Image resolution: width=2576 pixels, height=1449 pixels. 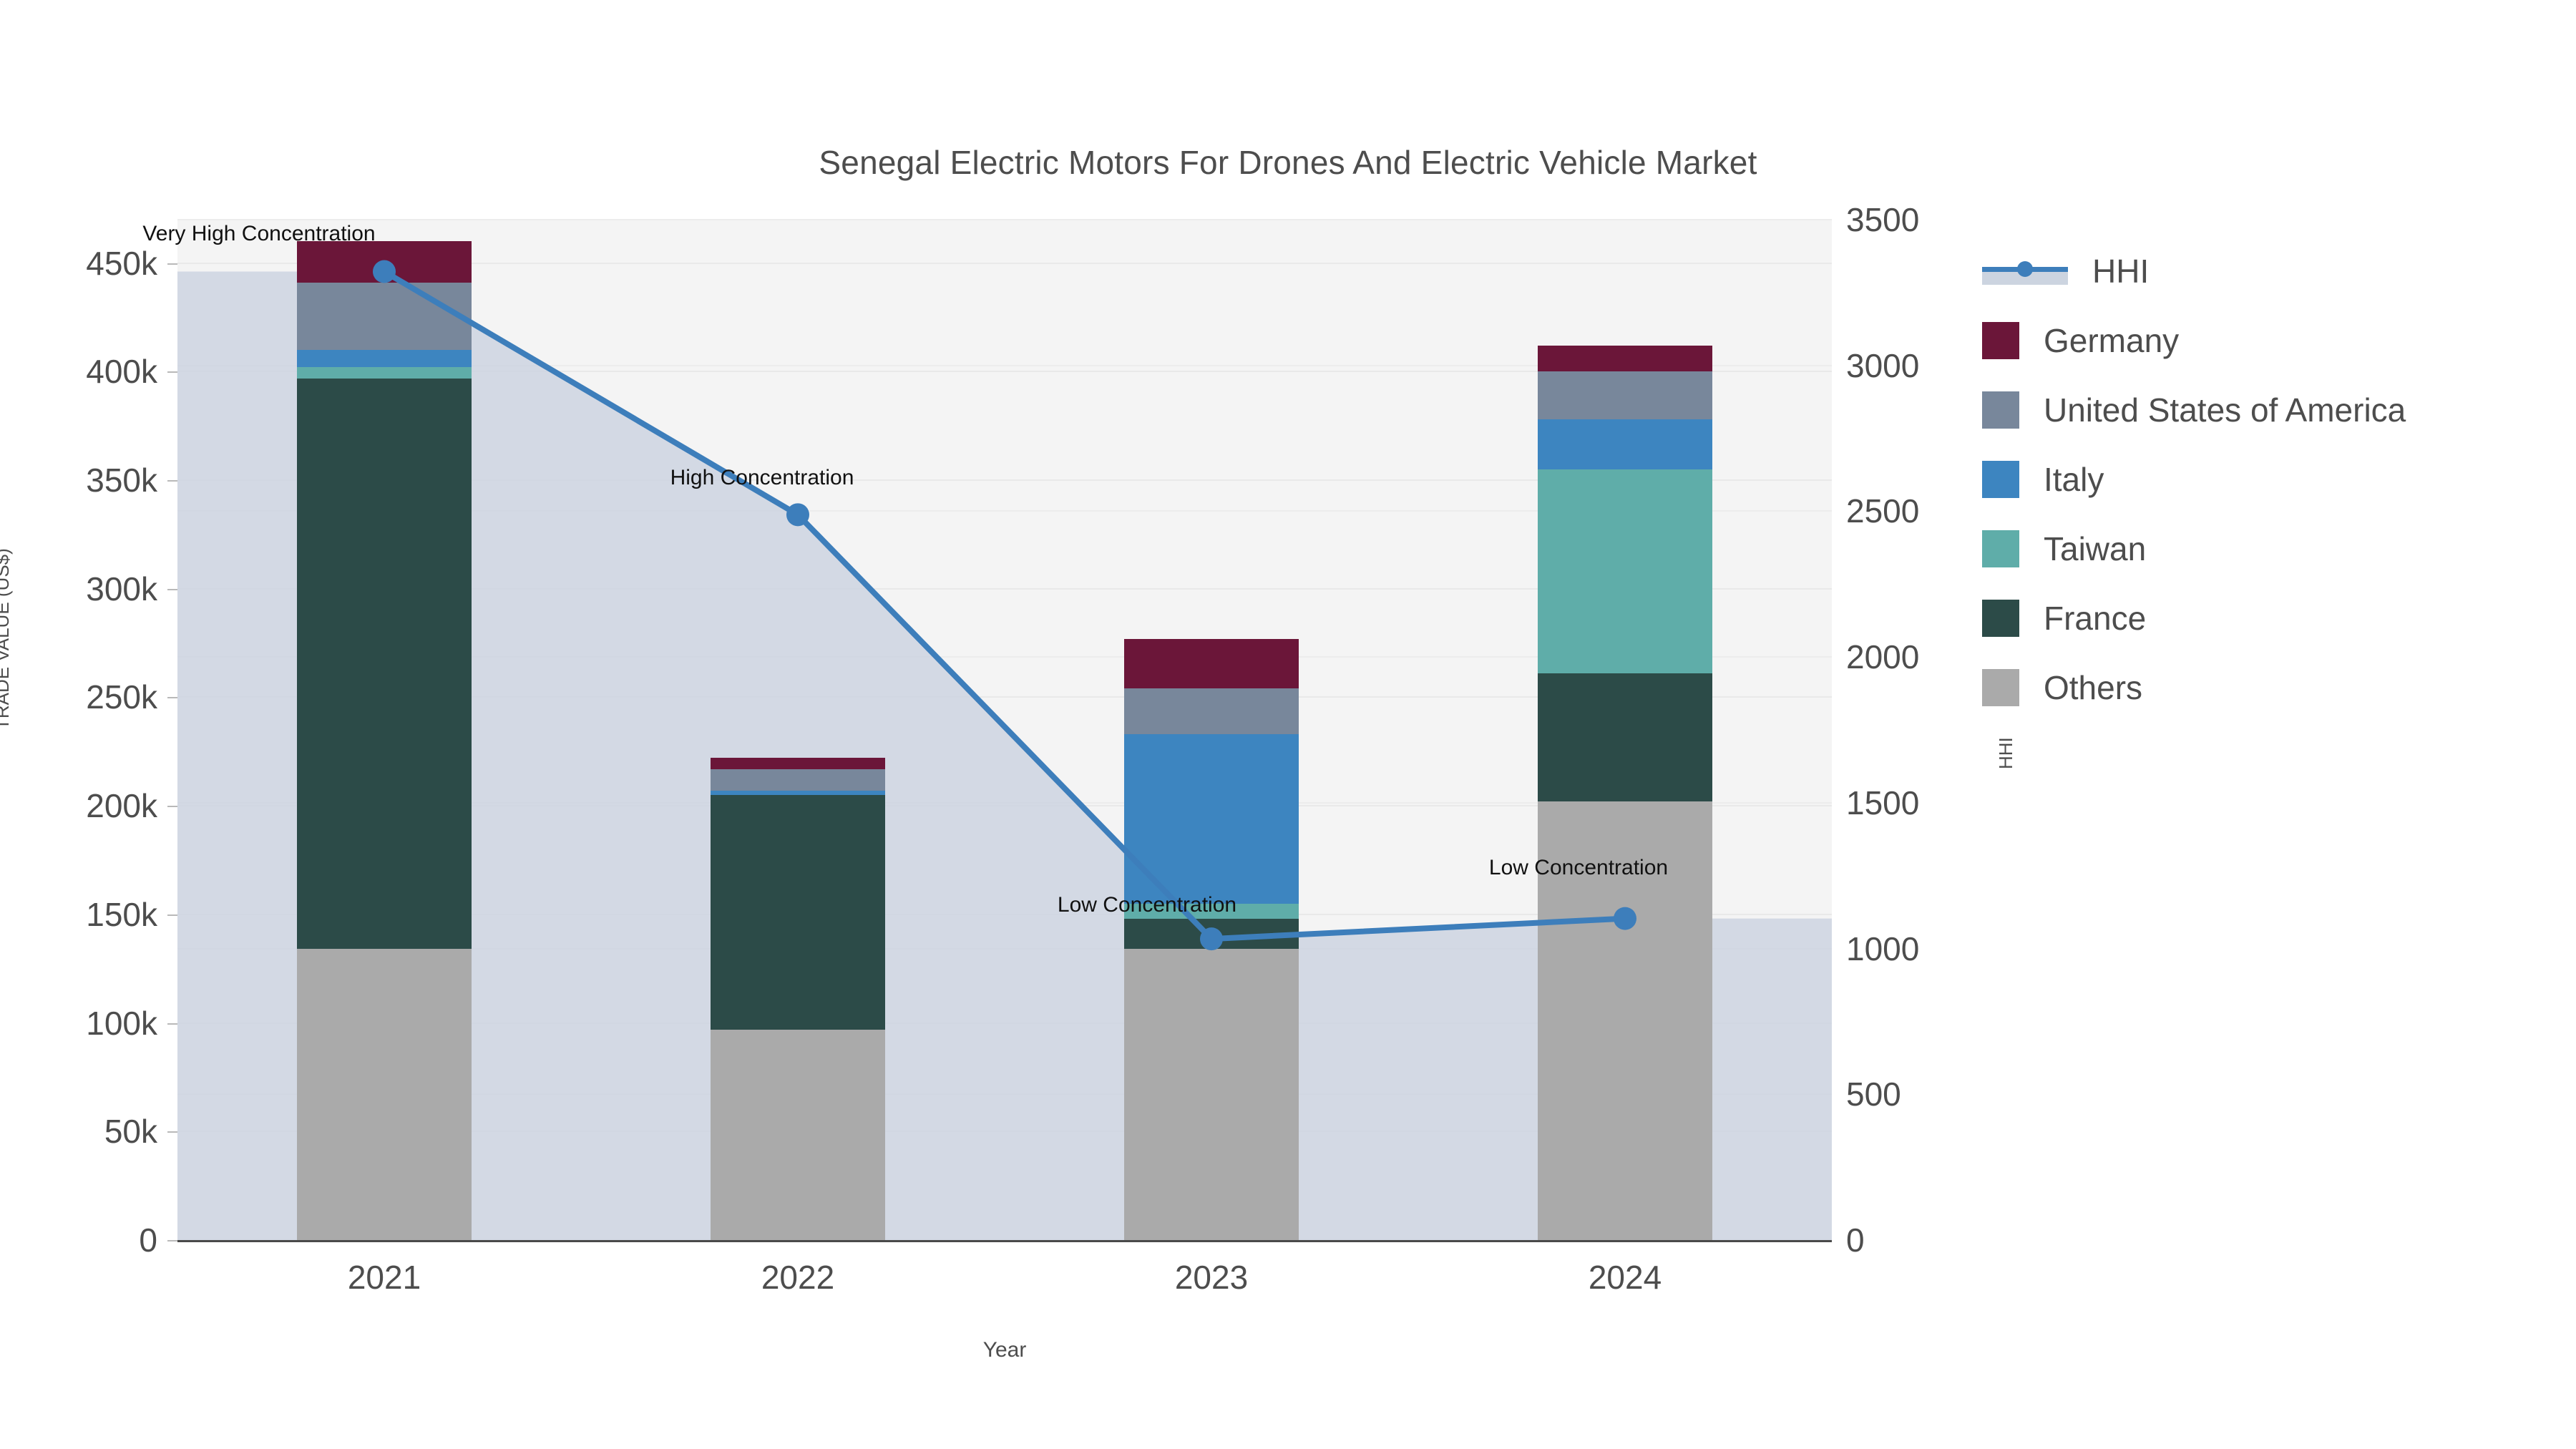 What do you see at coordinates (2000, 340) in the screenshot?
I see `legend-swatch-germany` at bounding box center [2000, 340].